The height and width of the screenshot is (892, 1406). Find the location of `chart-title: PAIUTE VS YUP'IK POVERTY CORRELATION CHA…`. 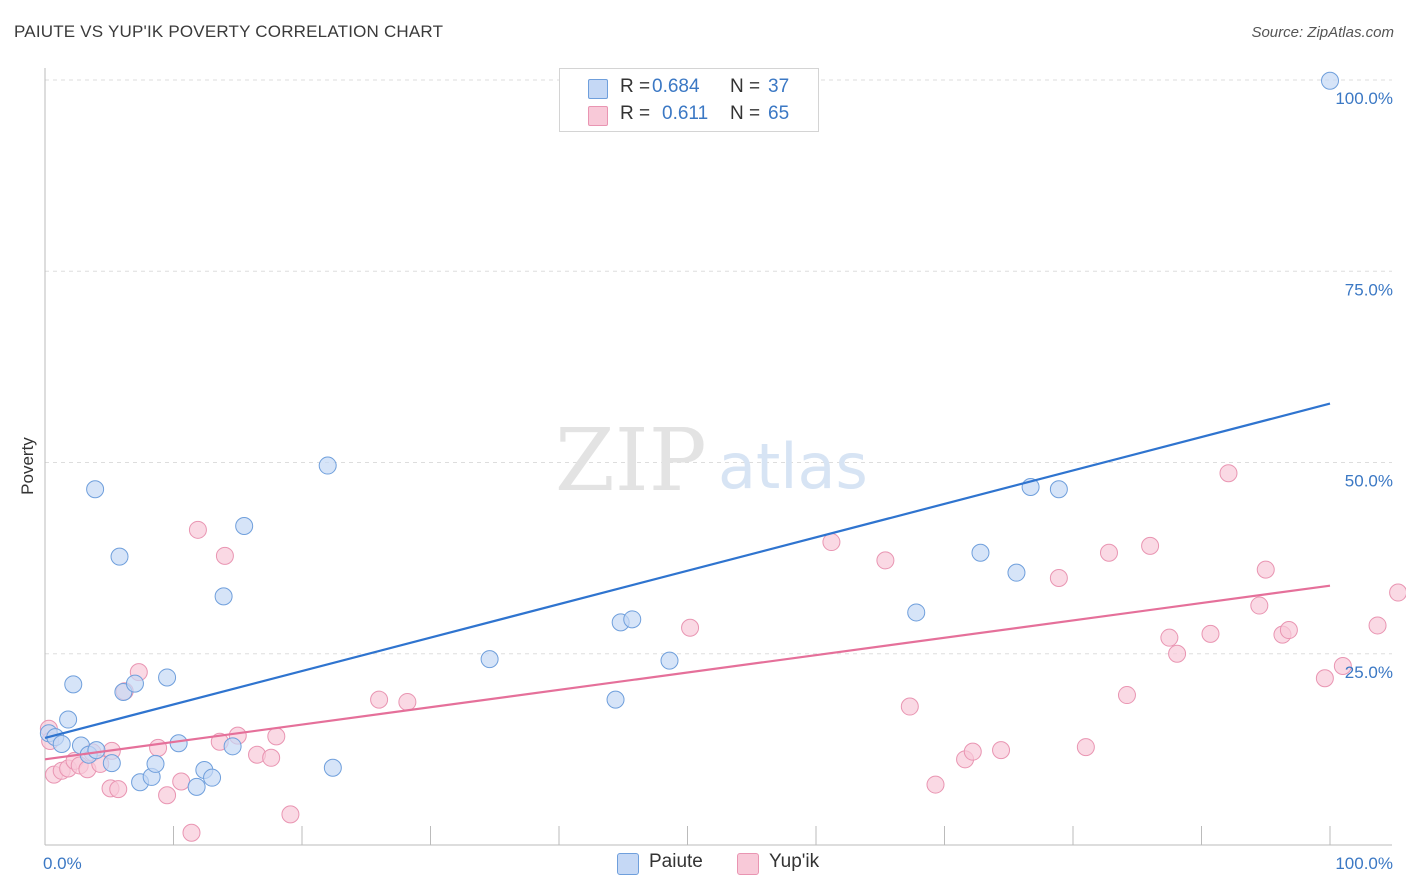

chart-title: PAIUTE VS YUP'IK POVERTY CORRELATION CHA… is located at coordinates (229, 31).